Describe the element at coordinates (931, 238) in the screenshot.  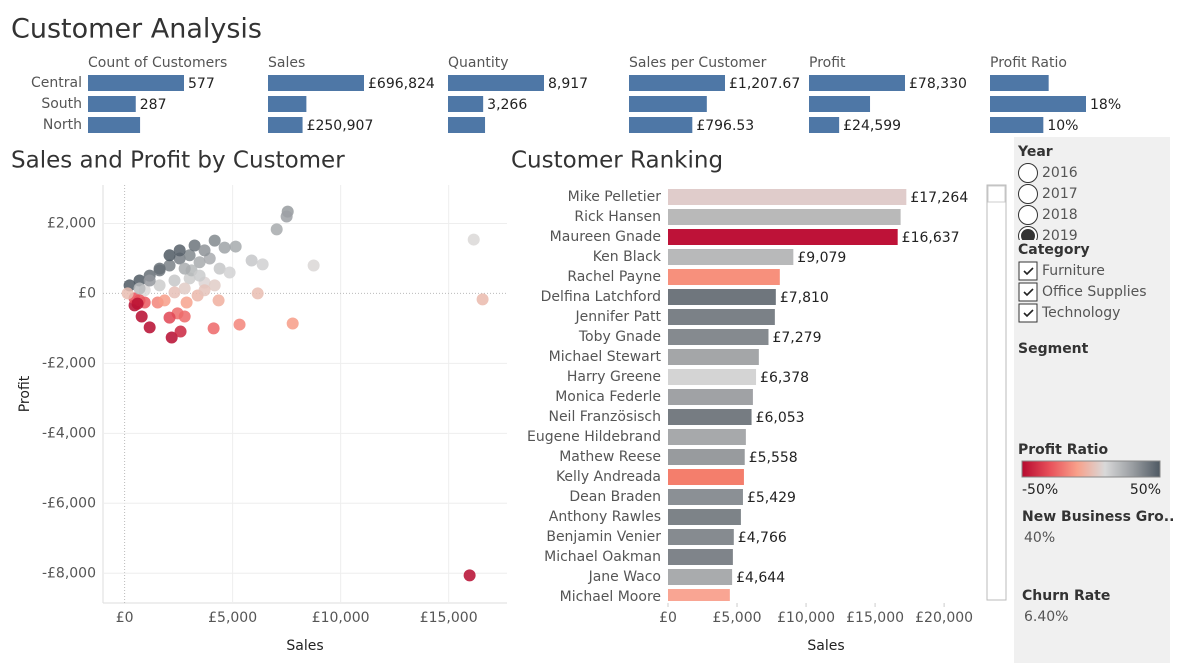
I see `value-label: £16,637` at that location.